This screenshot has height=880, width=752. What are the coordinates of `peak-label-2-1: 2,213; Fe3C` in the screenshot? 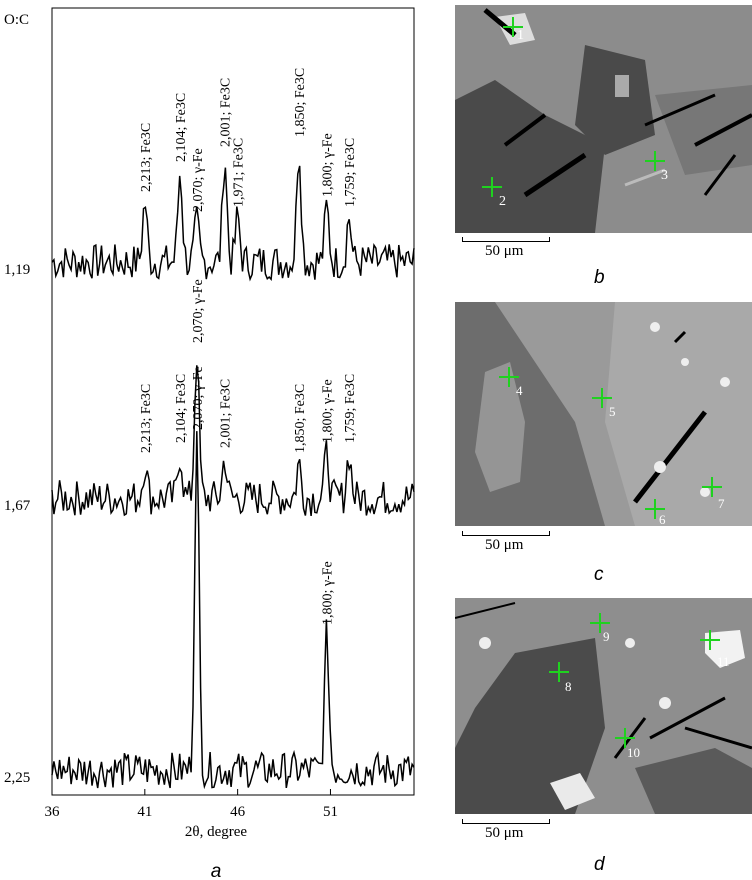 It's located at (146, 418).